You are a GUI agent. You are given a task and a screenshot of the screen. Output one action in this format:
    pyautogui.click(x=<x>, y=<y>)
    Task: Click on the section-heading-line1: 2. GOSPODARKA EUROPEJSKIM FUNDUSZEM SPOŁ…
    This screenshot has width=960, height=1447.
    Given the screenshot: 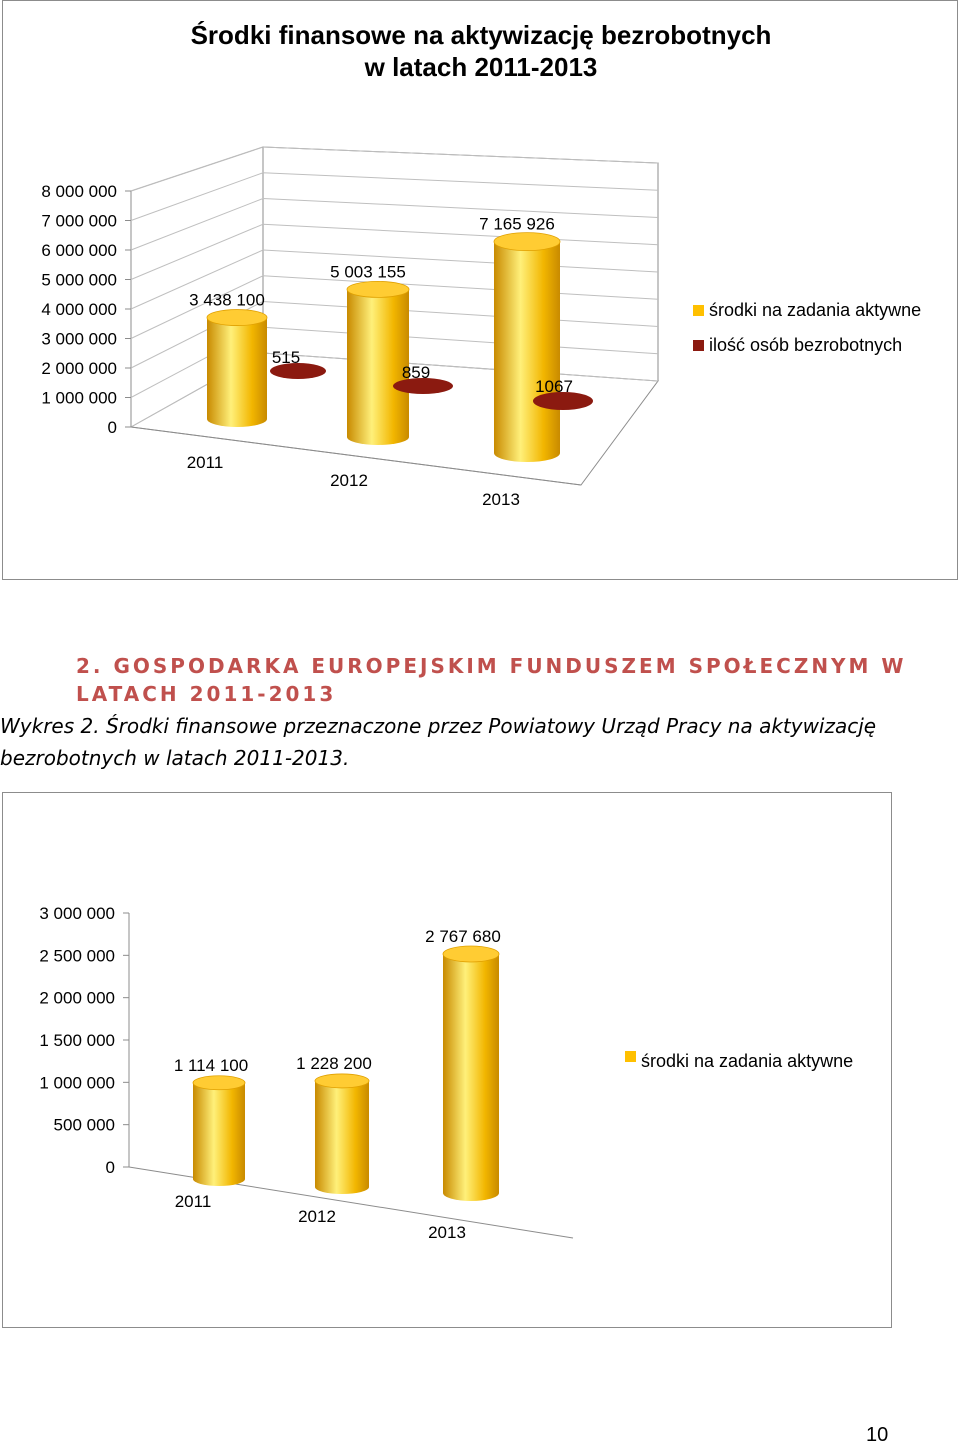 What is the action you would take?
    pyautogui.click(x=491, y=666)
    